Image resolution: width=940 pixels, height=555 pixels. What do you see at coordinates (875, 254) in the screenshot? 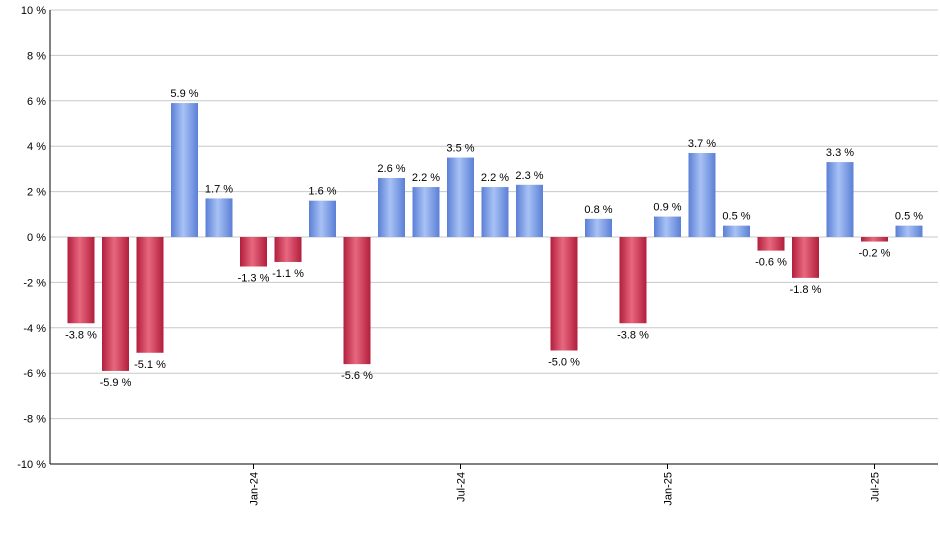
I see `data-label: -0.2 %` at bounding box center [875, 254].